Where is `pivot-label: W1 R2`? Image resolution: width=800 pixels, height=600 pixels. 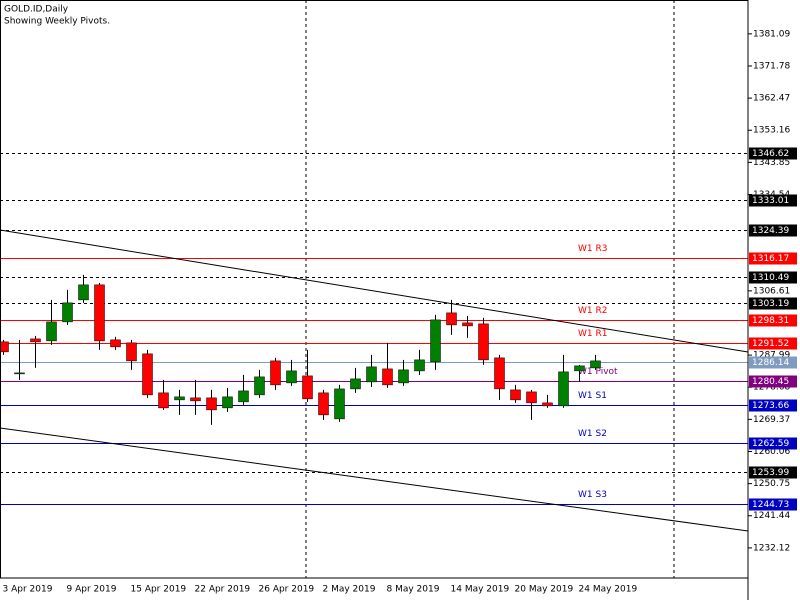
pivot-label: W1 R2 is located at coordinates (592, 311).